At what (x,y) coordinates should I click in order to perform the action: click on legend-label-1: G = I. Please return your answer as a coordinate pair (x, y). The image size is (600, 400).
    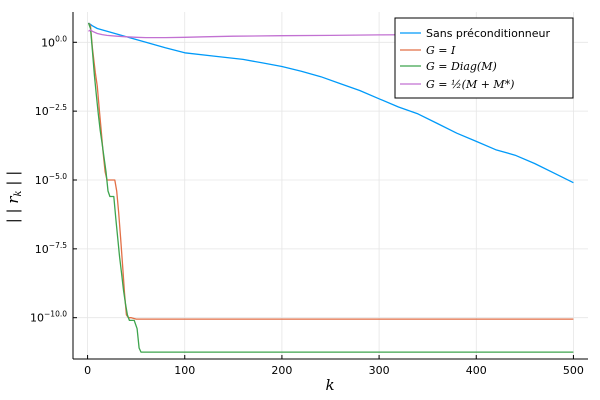
    Looking at the image, I should click on (441, 50).